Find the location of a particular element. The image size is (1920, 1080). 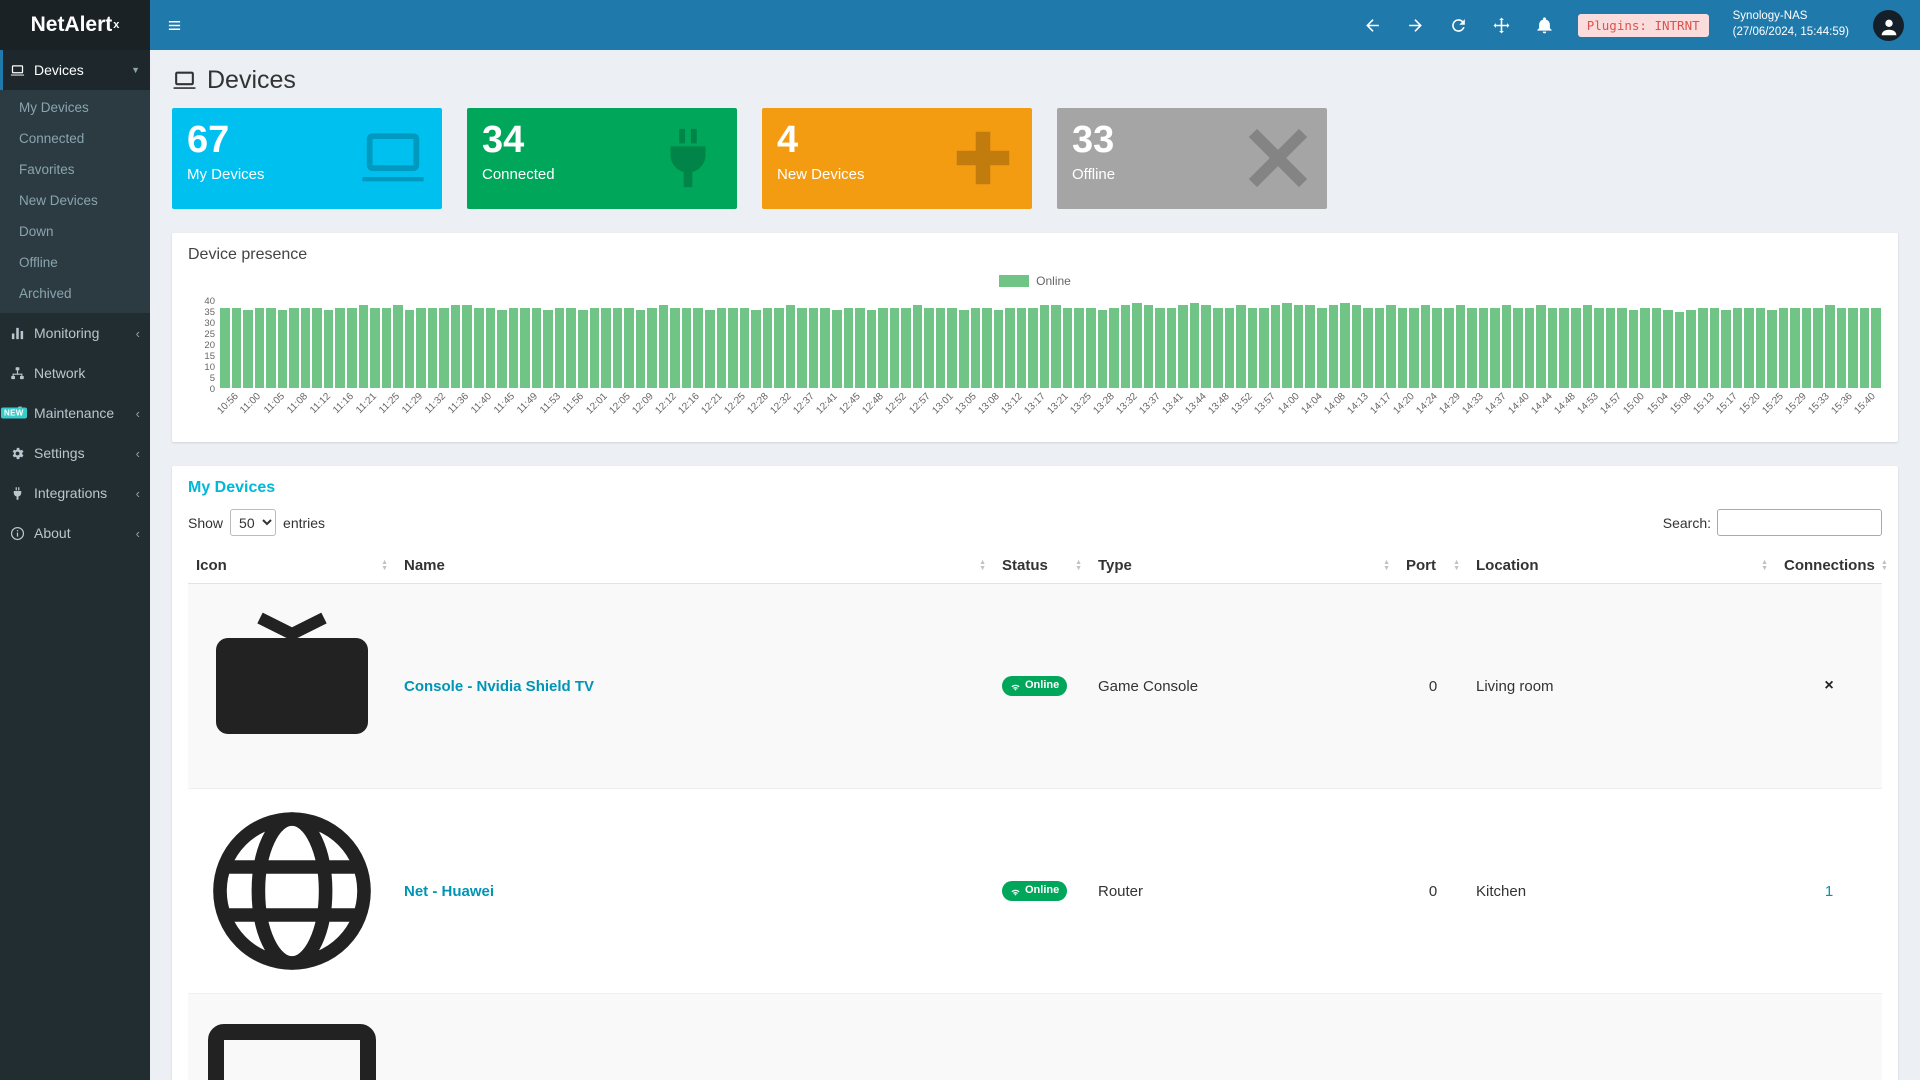

sidebar-subitem-offline: Offline is located at coordinates (38, 262).